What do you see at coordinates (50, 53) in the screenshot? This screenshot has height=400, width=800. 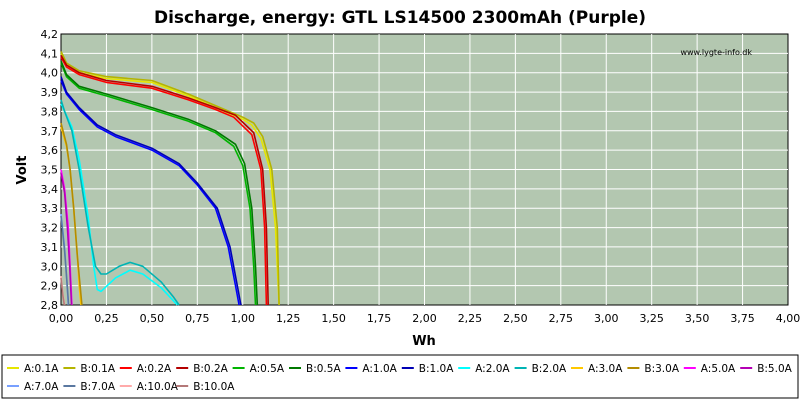 I see `y-tick-label: 4,1` at bounding box center [50, 53].